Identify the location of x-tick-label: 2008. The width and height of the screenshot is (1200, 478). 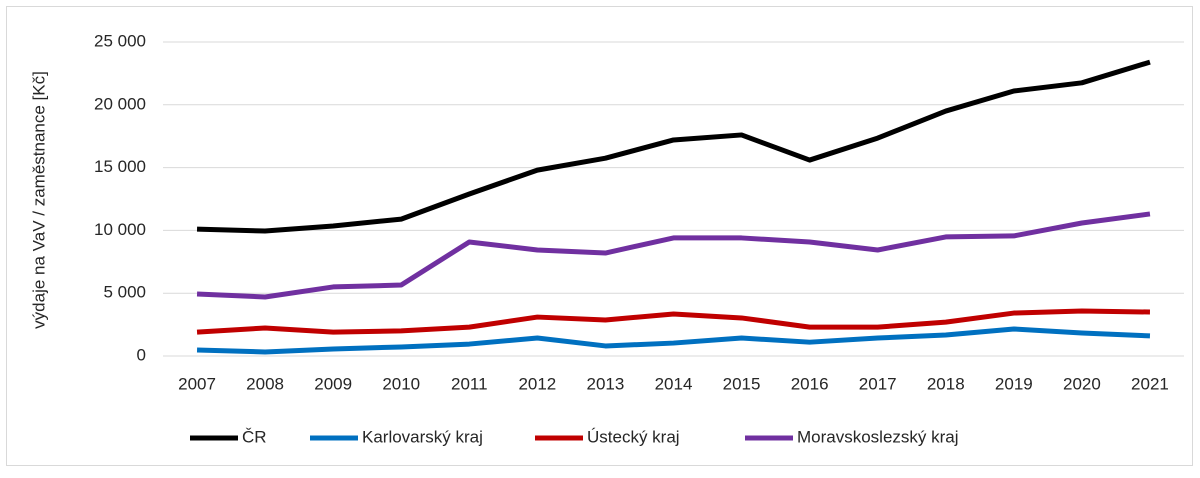
(265, 383).